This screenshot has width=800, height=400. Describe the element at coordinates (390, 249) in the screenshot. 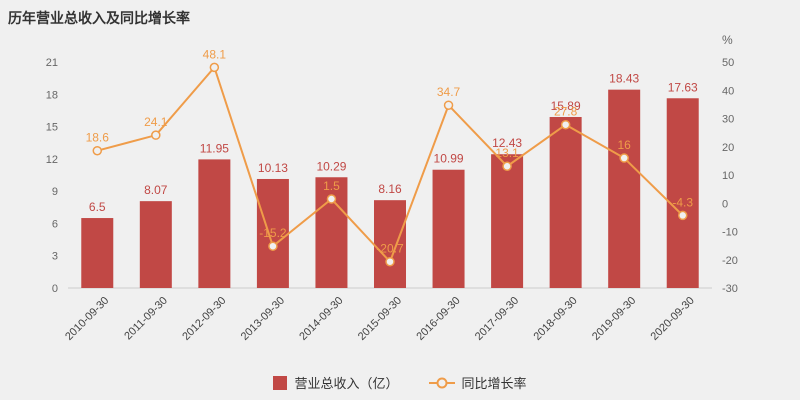

I see `growth-value-label: -20.7` at that location.